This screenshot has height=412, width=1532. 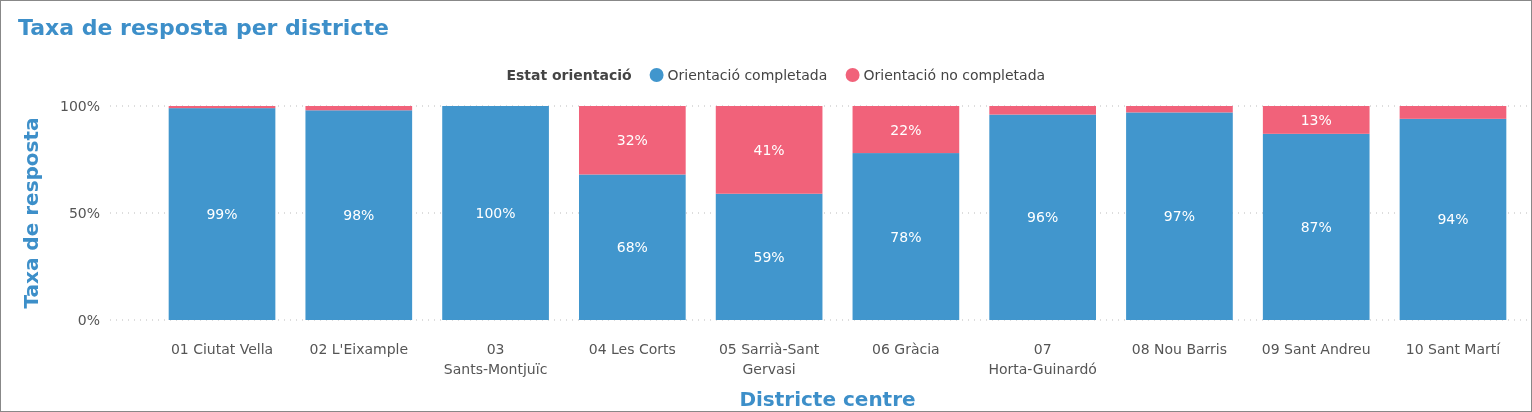 I want to click on x-tick-label: 02 L'Eixample, so click(x=359, y=349).